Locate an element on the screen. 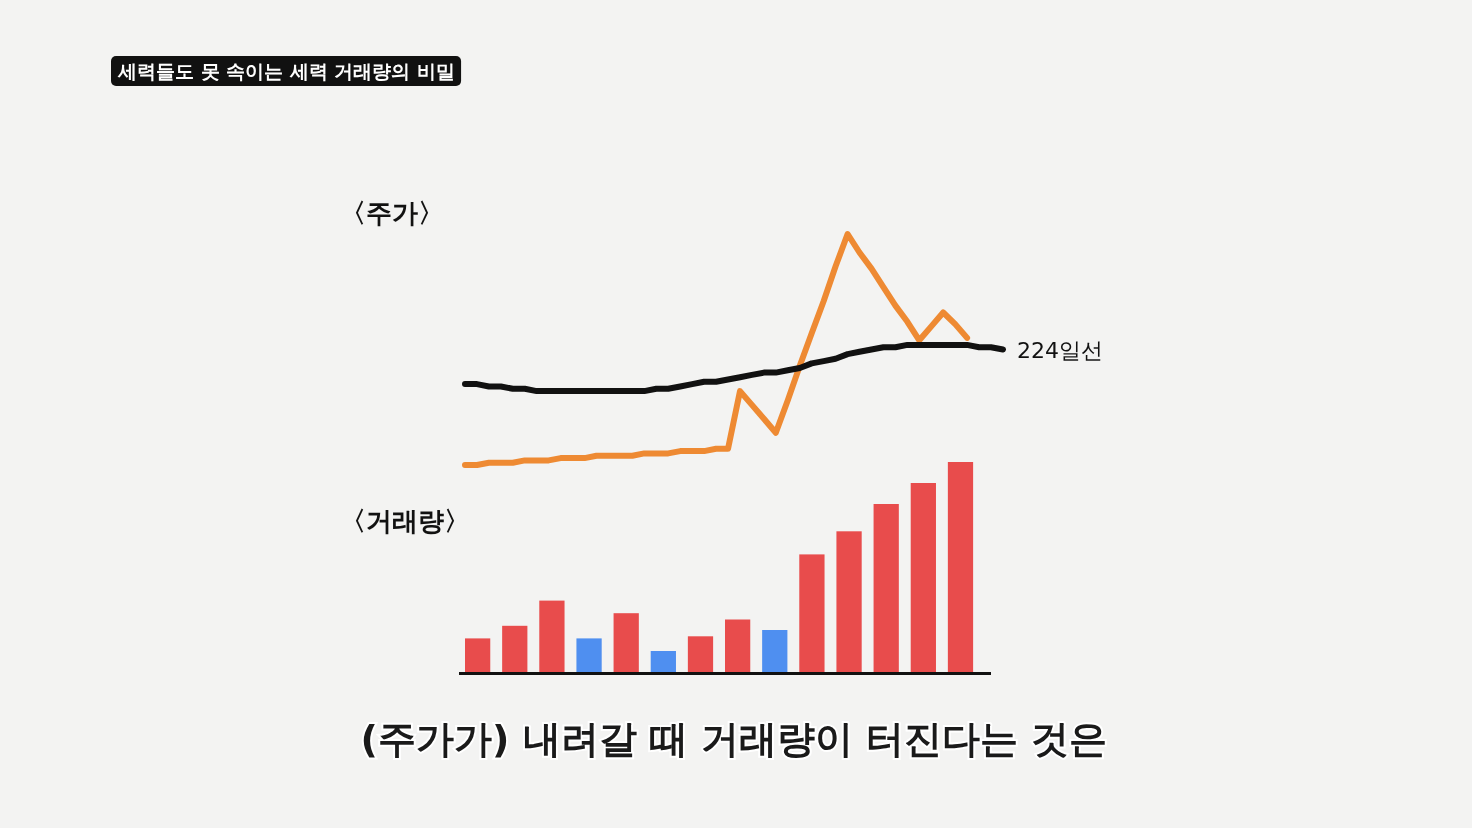 Image resolution: width=1472 pixels, height=828 pixels. text: 〈거래량〉 is located at coordinates (405, 521).